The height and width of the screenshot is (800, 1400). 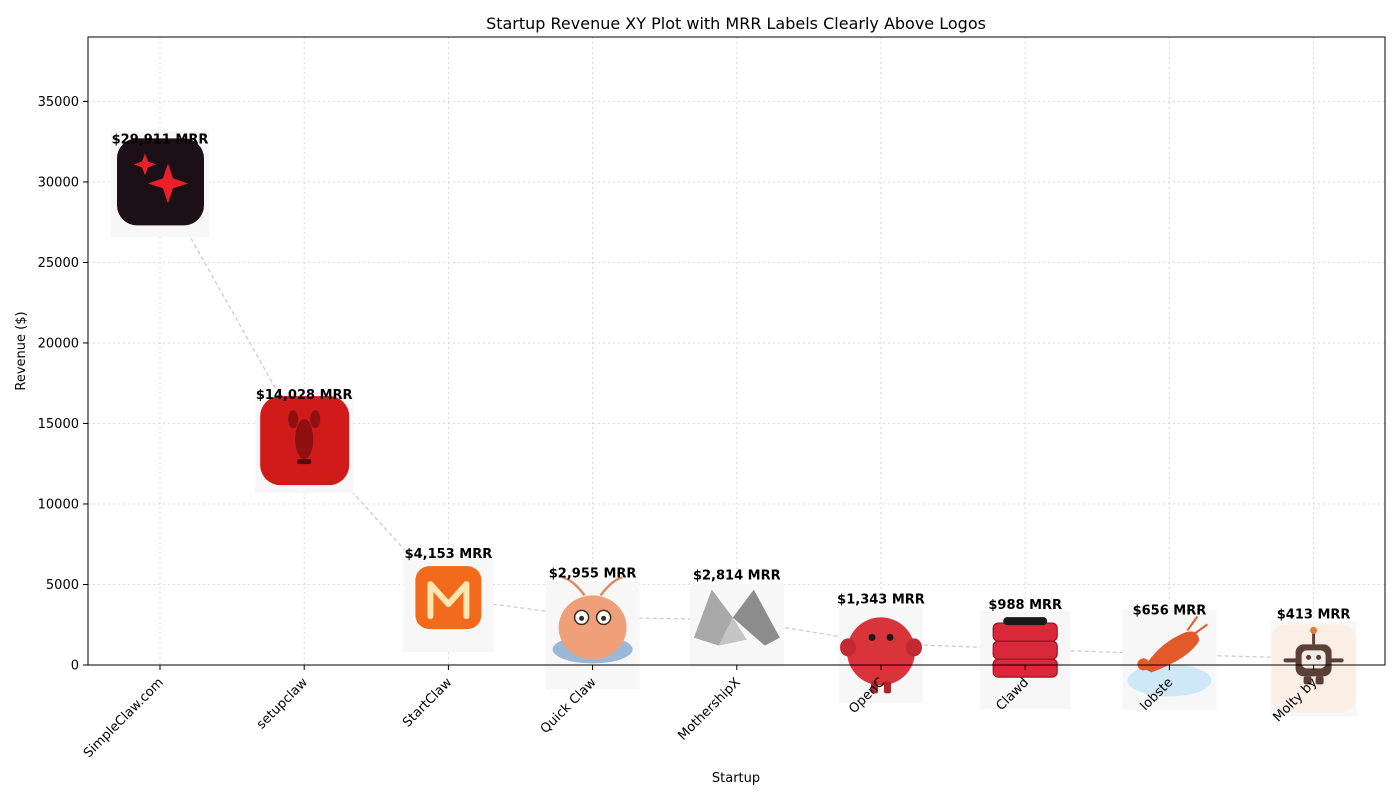 What do you see at coordinates (1143, 664) in the screenshot?
I see `lobster-claw` at bounding box center [1143, 664].